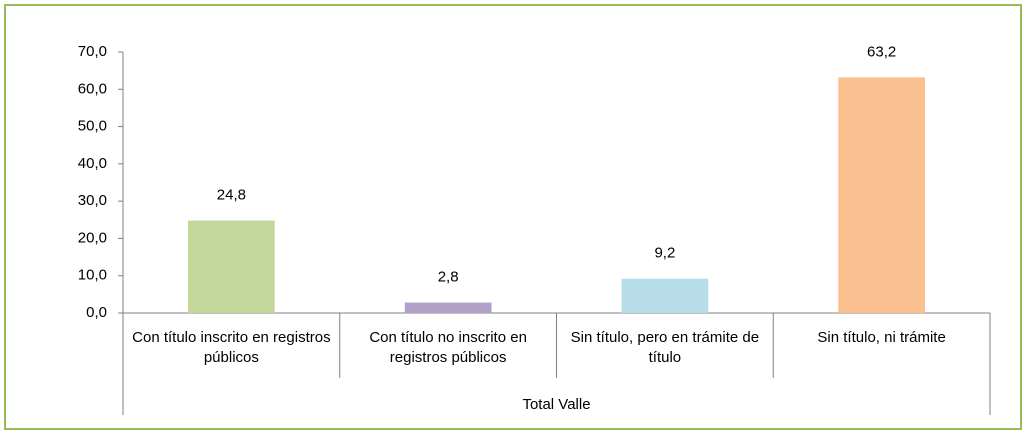 The height and width of the screenshot is (435, 1027). What do you see at coordinates (448, 277) in the screenshot?
I see `data-label: 2,8` at bounding box center [448, 277].